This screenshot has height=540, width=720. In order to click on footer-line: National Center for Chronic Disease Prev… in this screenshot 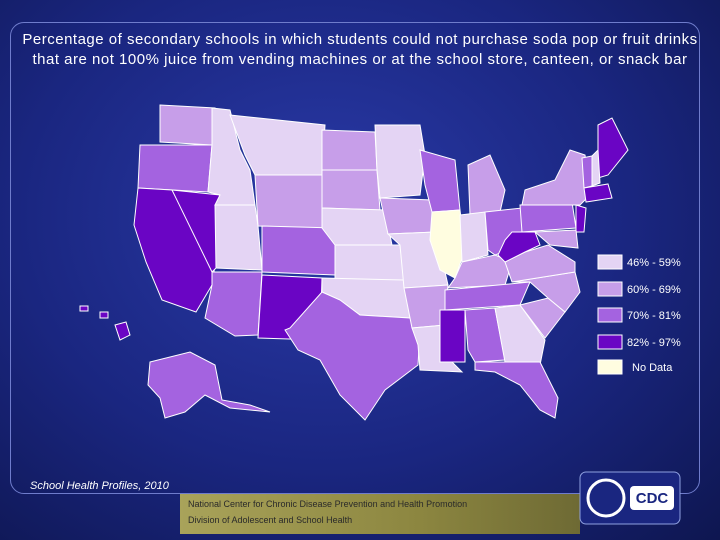, I will do `click(328, 504)`.